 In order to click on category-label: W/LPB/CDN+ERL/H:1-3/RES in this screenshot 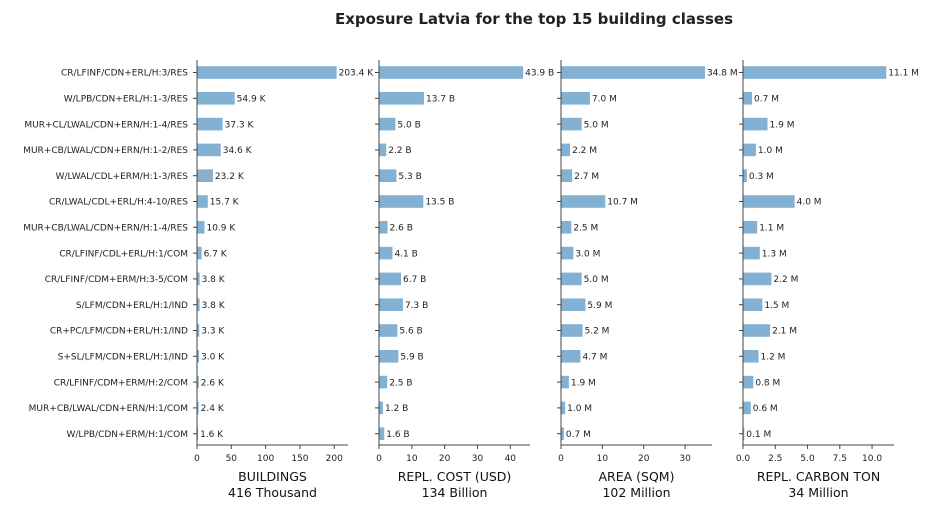, I will do `click(126, 100)`.